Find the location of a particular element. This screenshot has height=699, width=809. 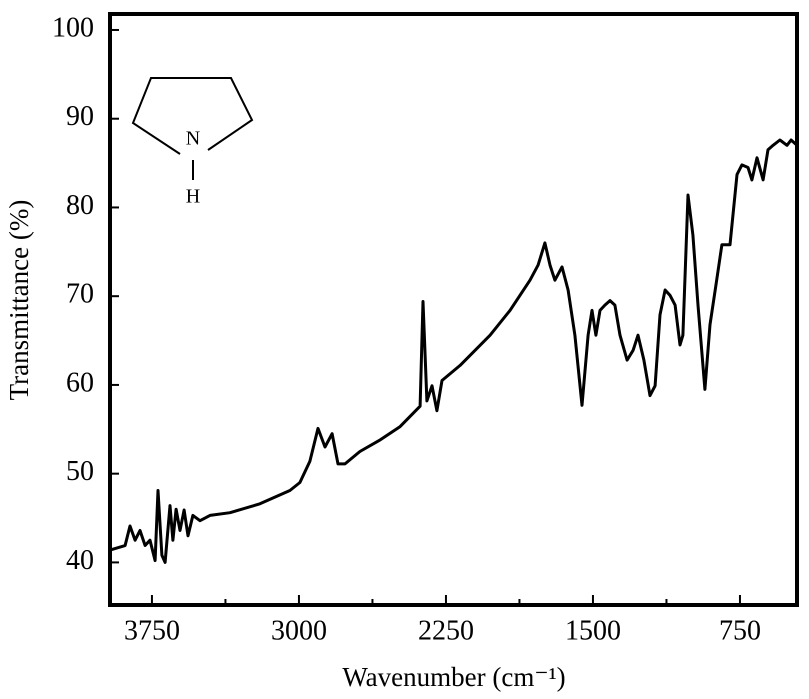

y-tick-label: 40 is located at coordinates (80, 560).